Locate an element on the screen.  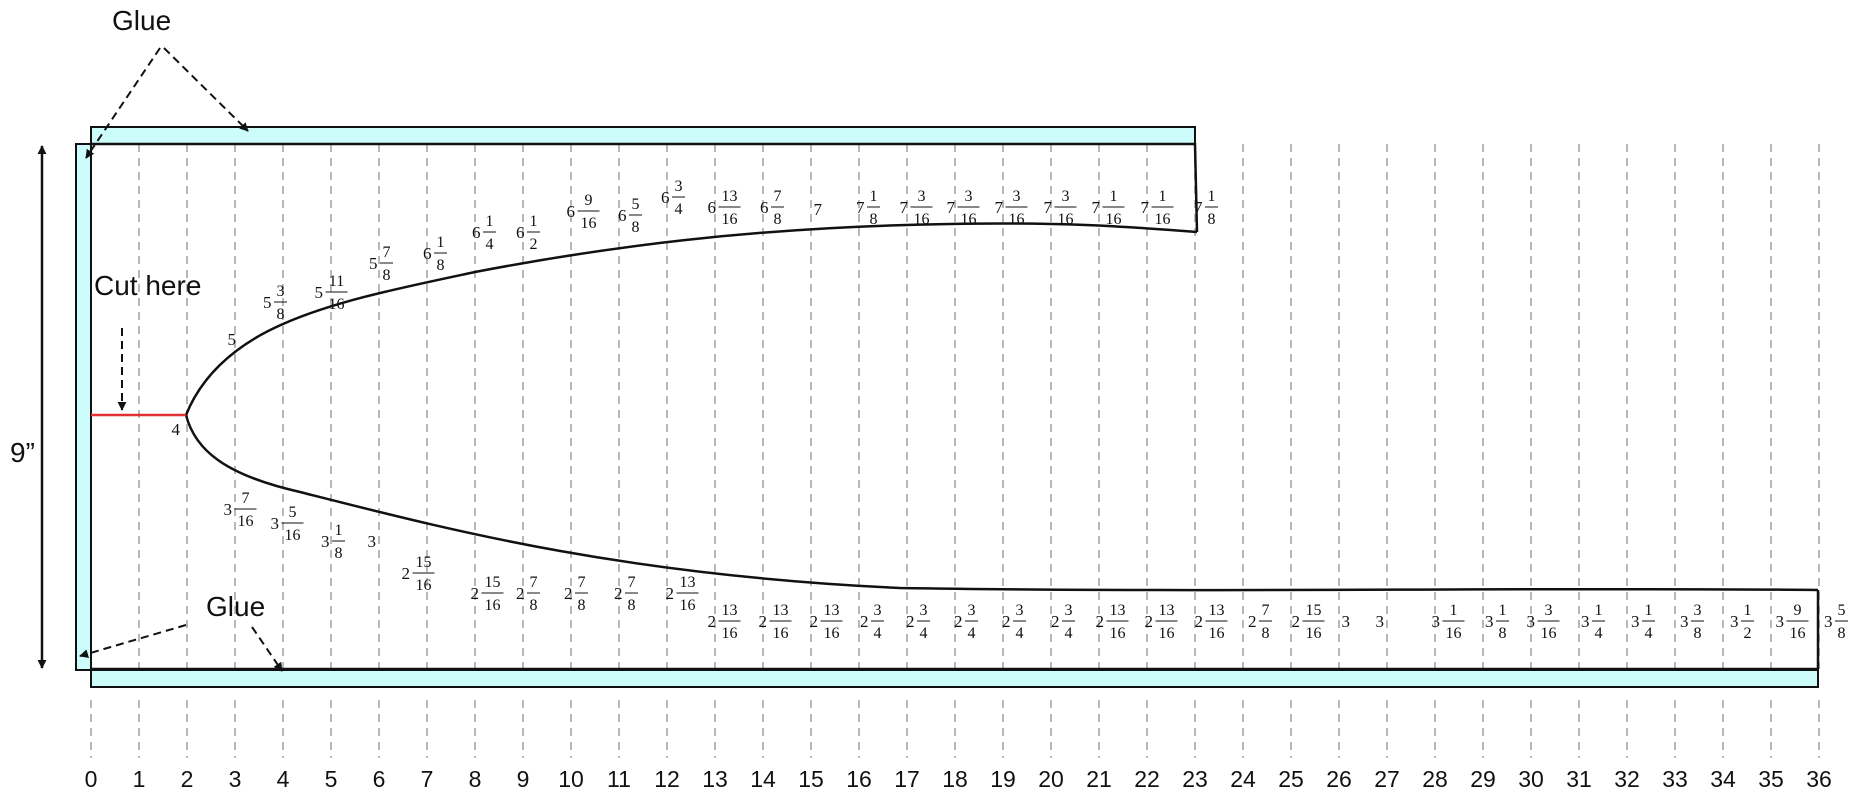
axis-number: 22 is located at coordinates (1147, 779).